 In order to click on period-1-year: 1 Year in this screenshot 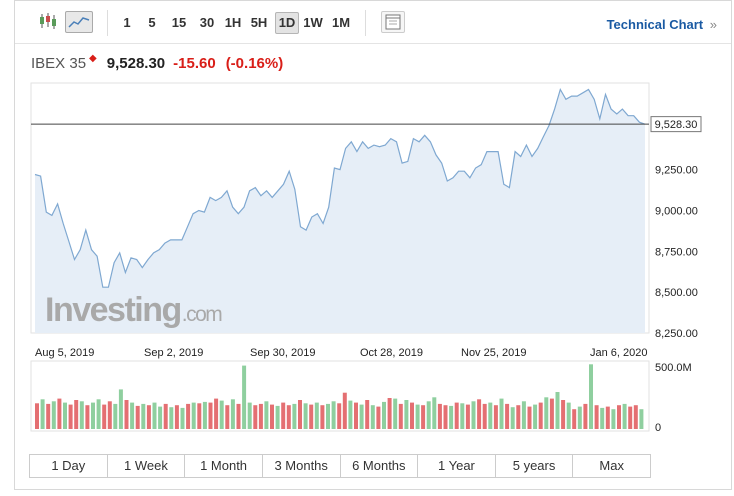, I will do `click(457, 466)`.